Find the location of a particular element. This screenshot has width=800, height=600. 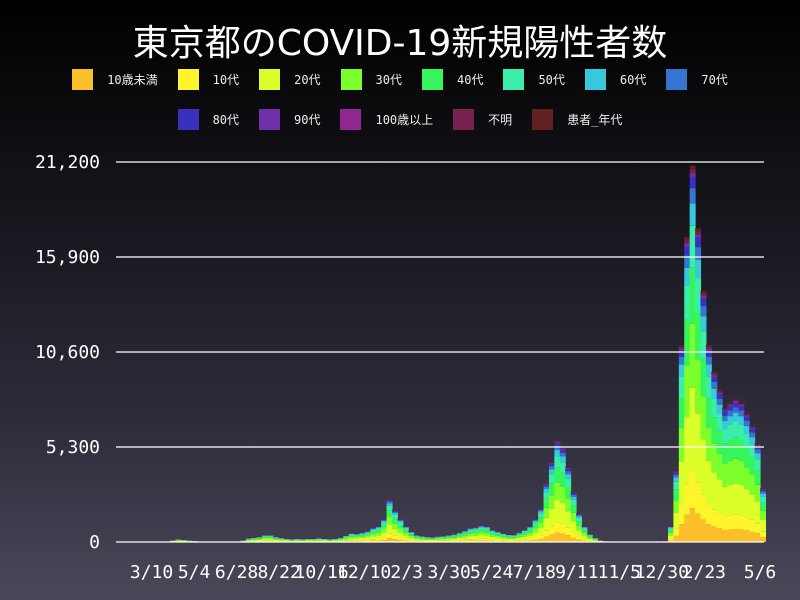

legend-item: 70代 is located at coordinates (697, 79).